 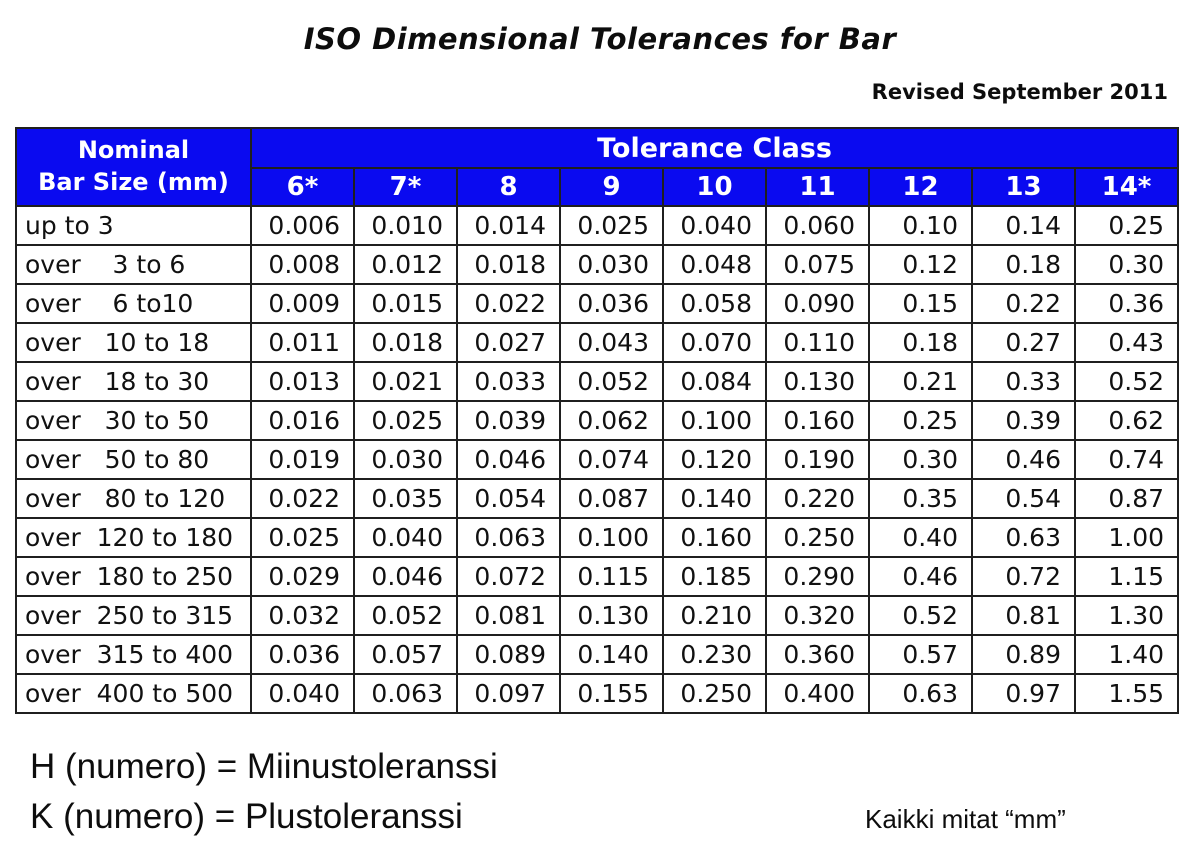 I want to click on tolerance-value: 0.52, so click(x=1126, y=381).